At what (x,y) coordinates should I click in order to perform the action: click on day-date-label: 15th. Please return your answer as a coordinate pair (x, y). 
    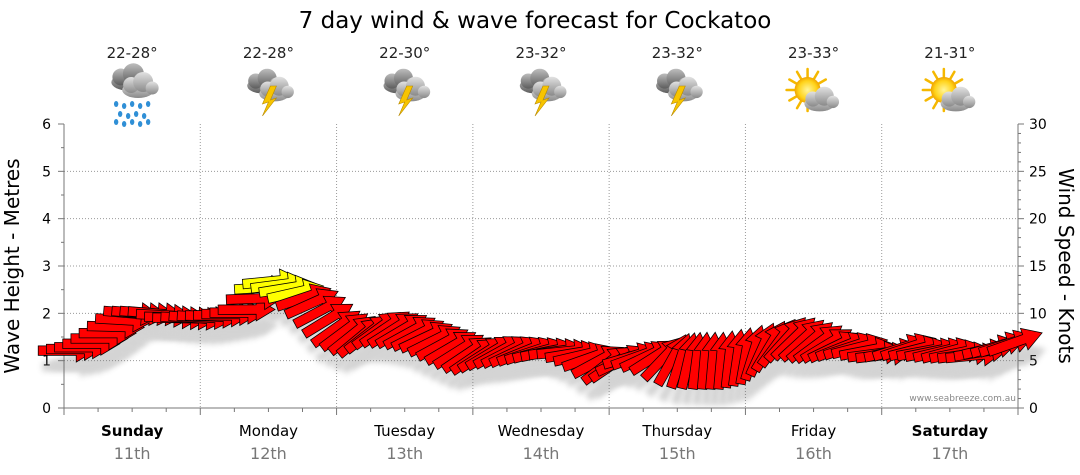
    Looking at the image, I should click on (677, 453).